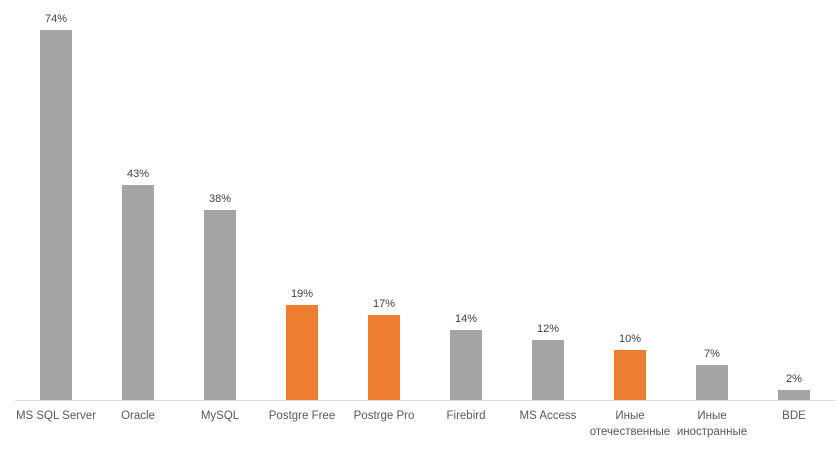  Describe the element at coordinates (425, 400) in the screenshot. I see `x-axis-line` at that location.